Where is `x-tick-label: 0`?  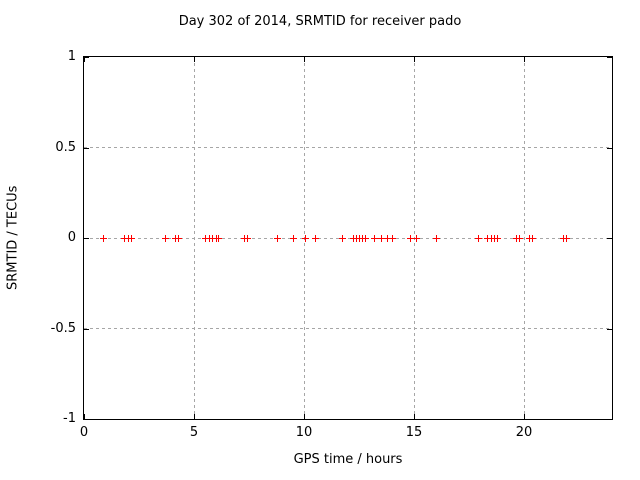
x-tick-label: 0 is located at coordinates (84, 432).